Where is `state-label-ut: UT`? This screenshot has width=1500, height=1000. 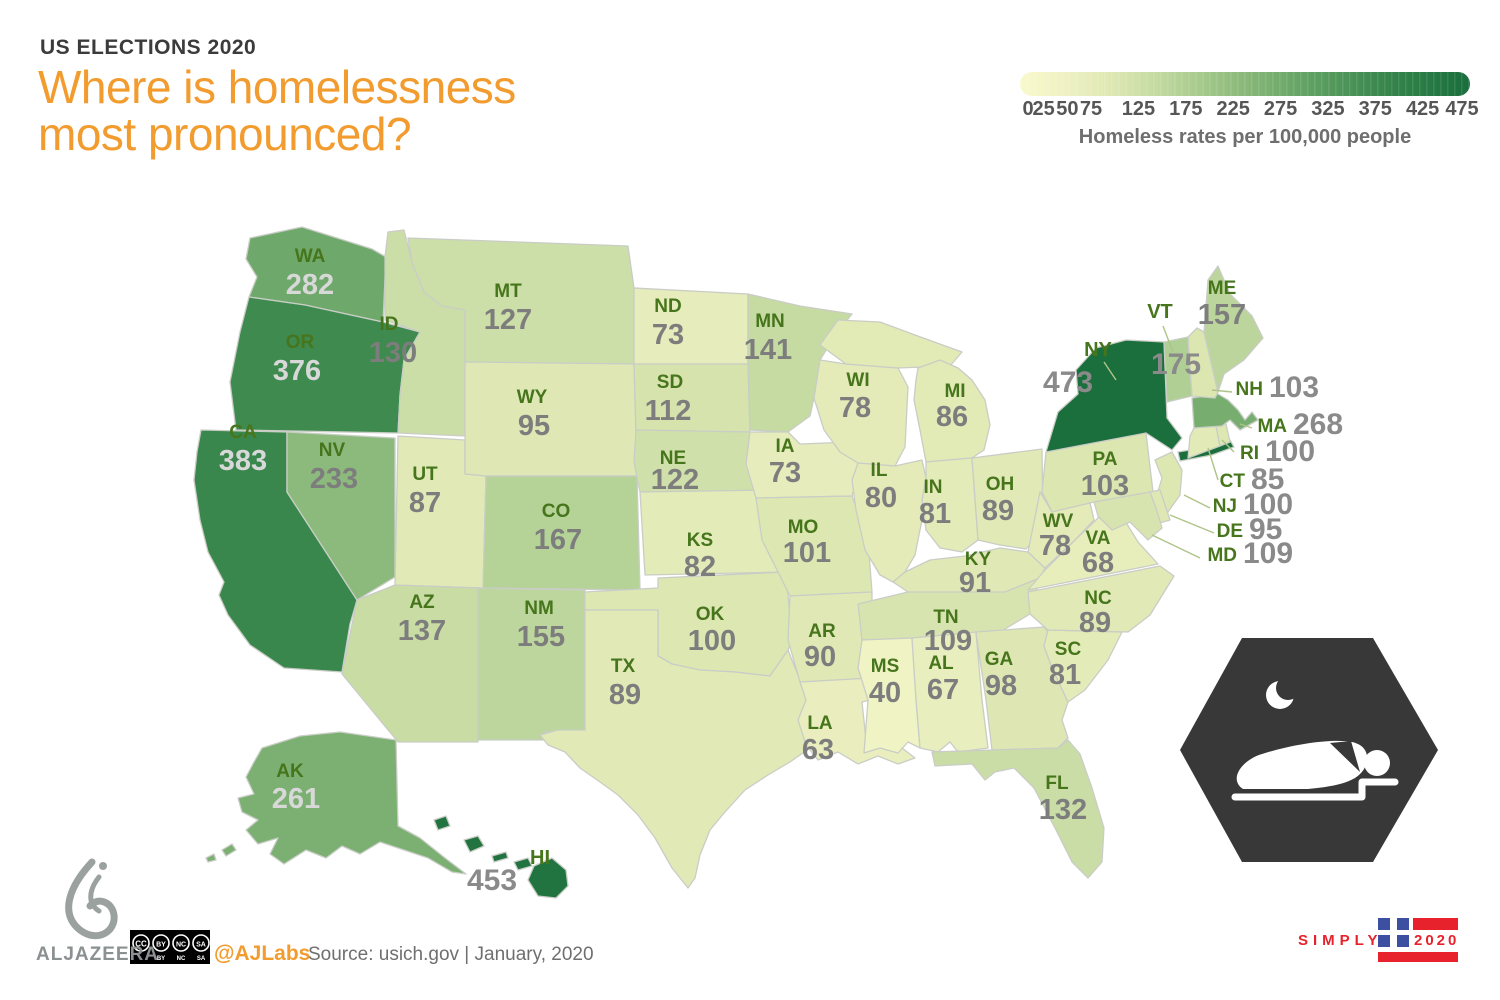 state-label-ut: UT is located at coordinates (425, 474).